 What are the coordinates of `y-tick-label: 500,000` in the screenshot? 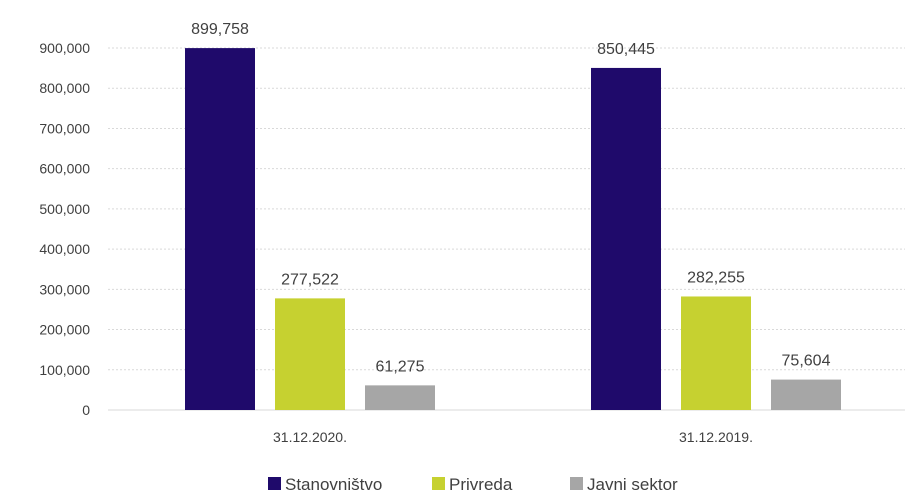 It's located at (64, 209).